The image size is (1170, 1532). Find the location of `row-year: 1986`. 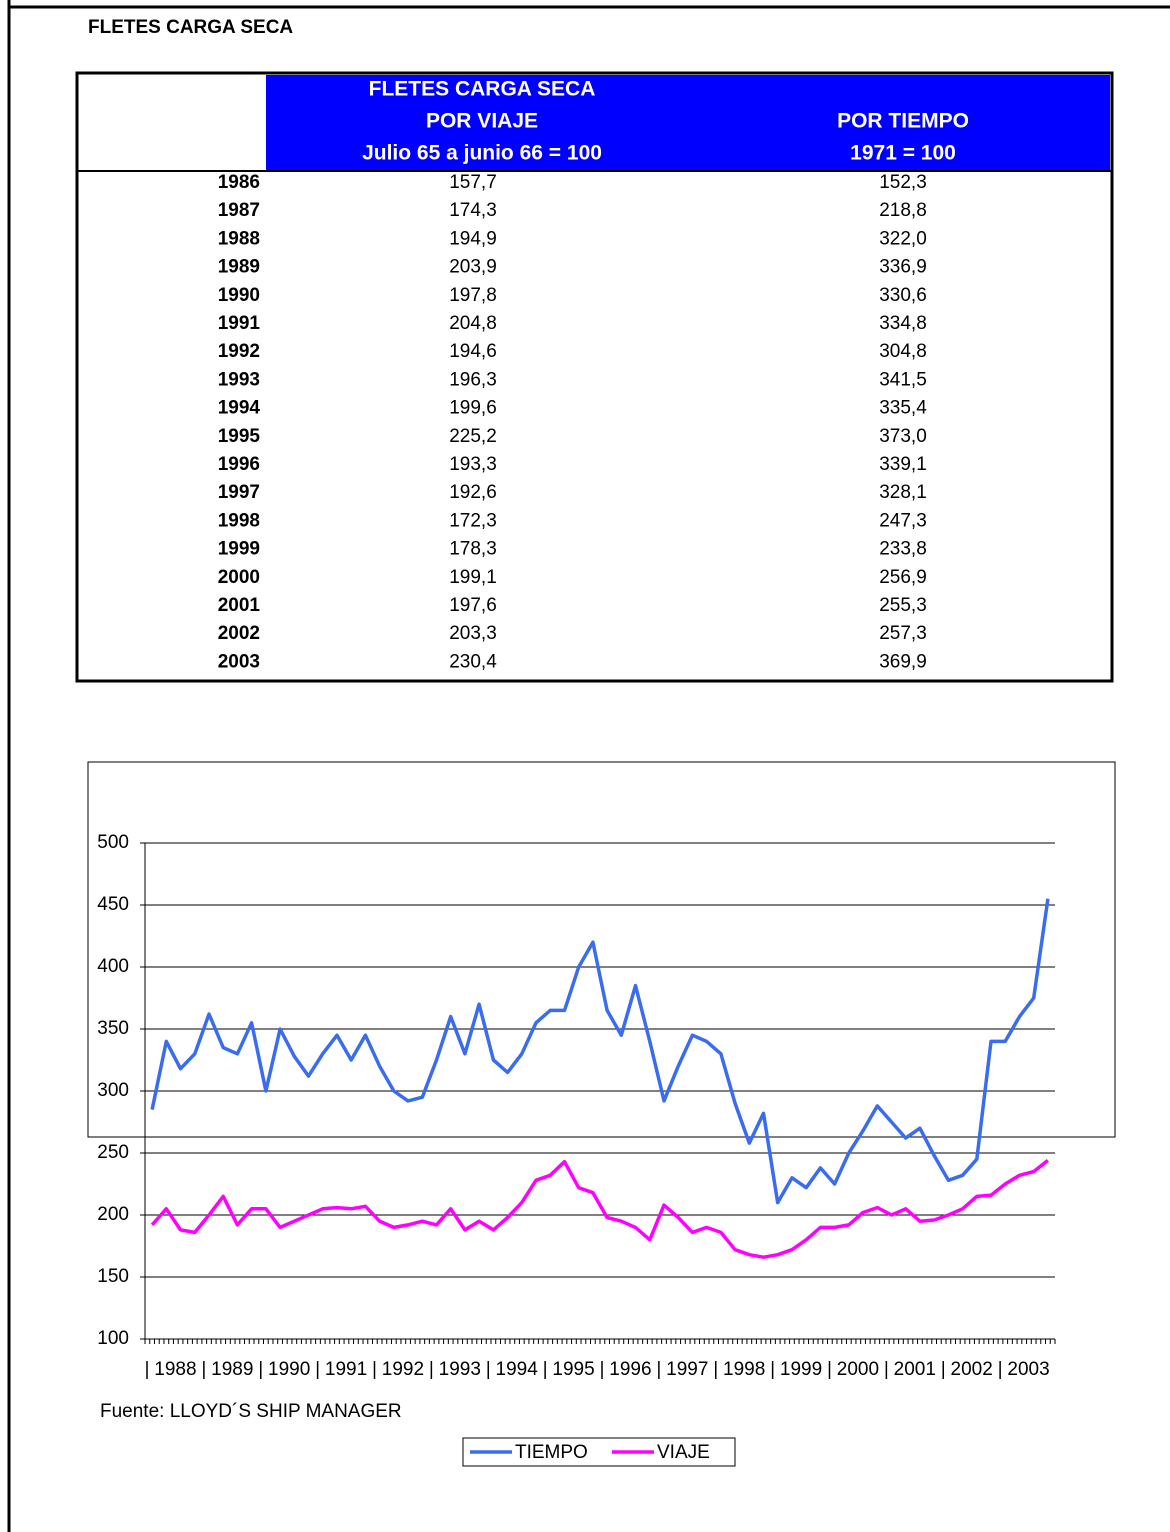

row-year: 1986 is located at coordinates (239, 182).